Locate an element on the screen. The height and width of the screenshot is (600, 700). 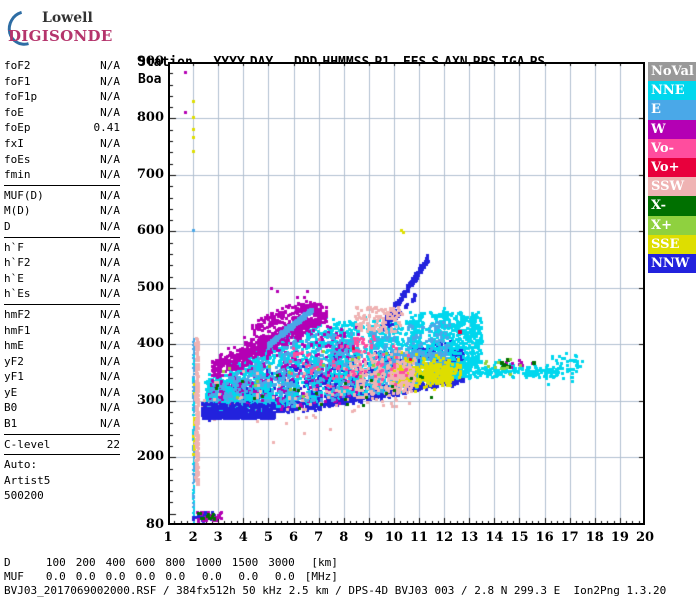
param-group-virtual-heights: h`F N/A h`F2 N/A h`E N/A h`Es N/A is located at coordinates (62, 271).